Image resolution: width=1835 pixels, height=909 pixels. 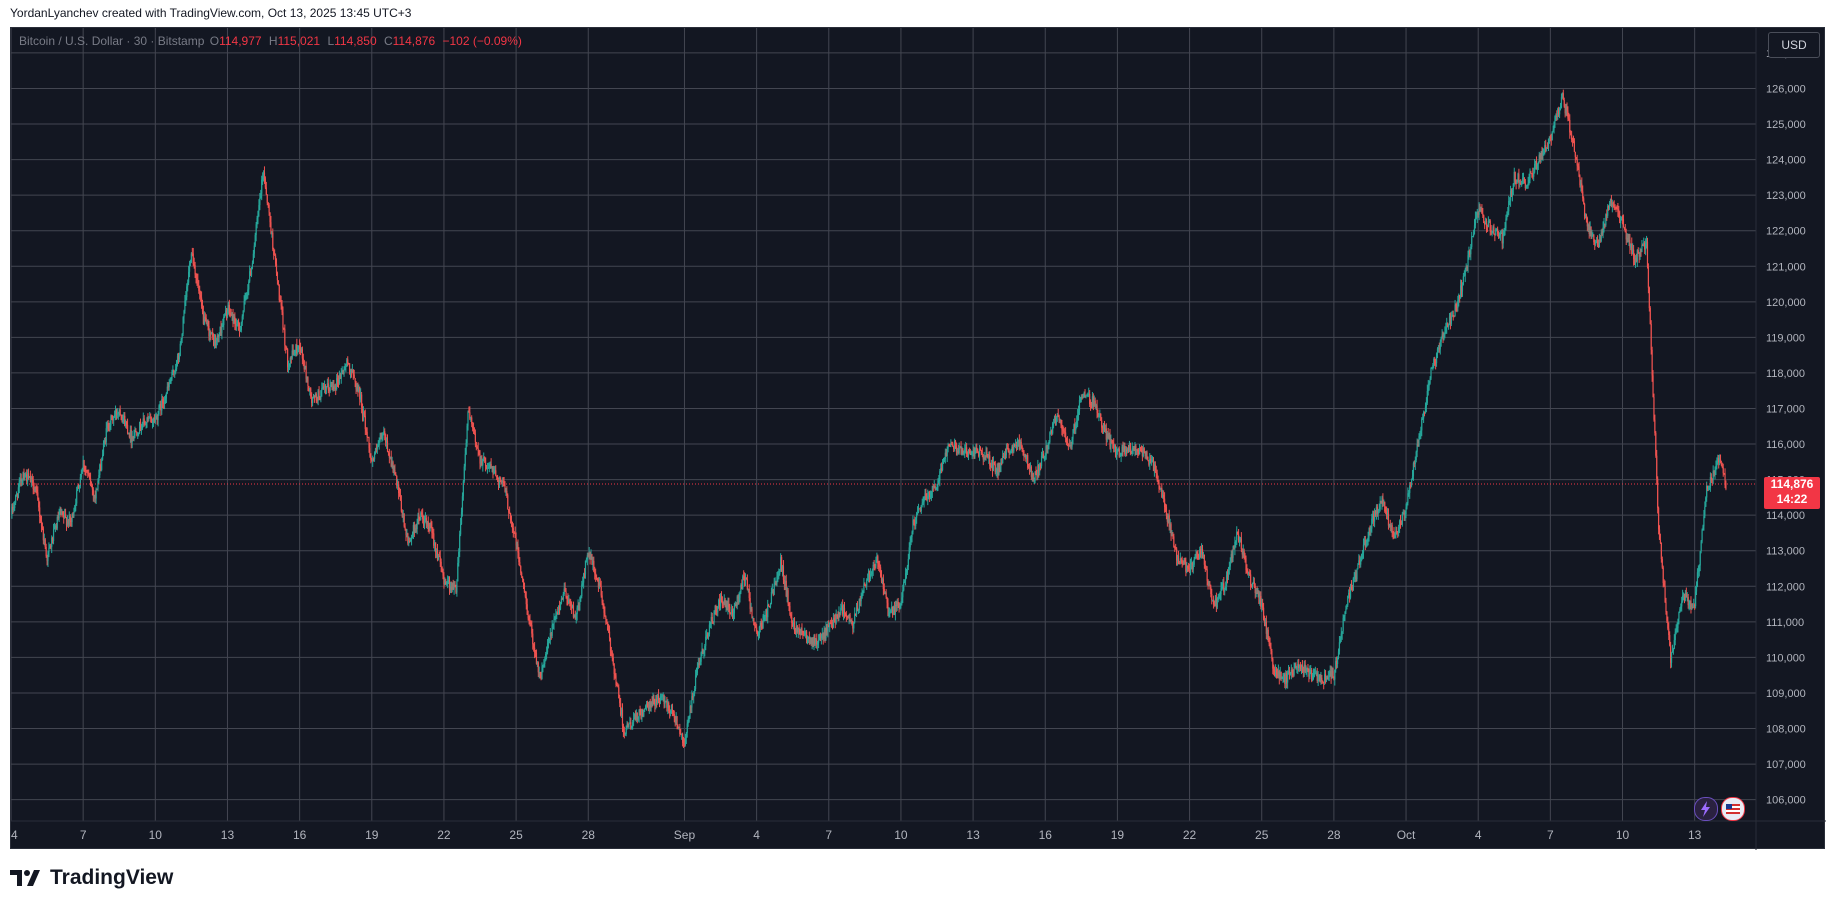 I want to click on x-tick-label: 19, so click(x=372, y=835).